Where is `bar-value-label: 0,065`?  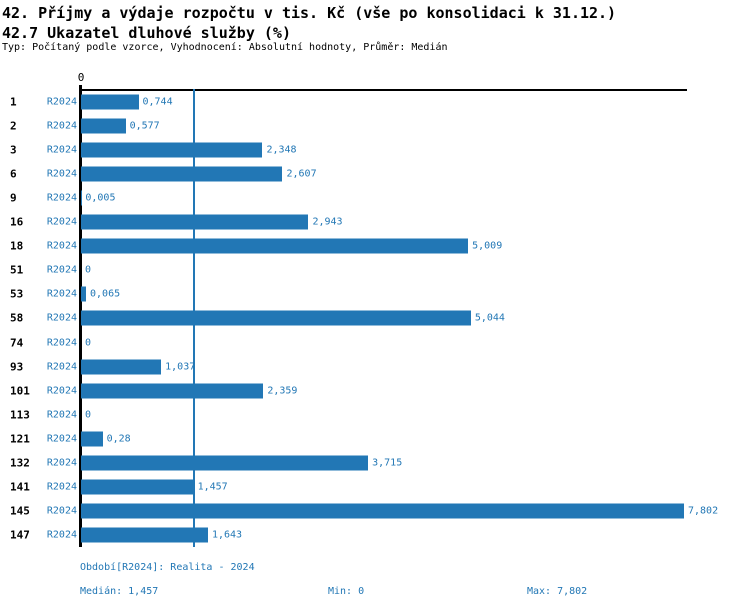
bar-value-label: 0,065 is located at coordinates (105, 294).